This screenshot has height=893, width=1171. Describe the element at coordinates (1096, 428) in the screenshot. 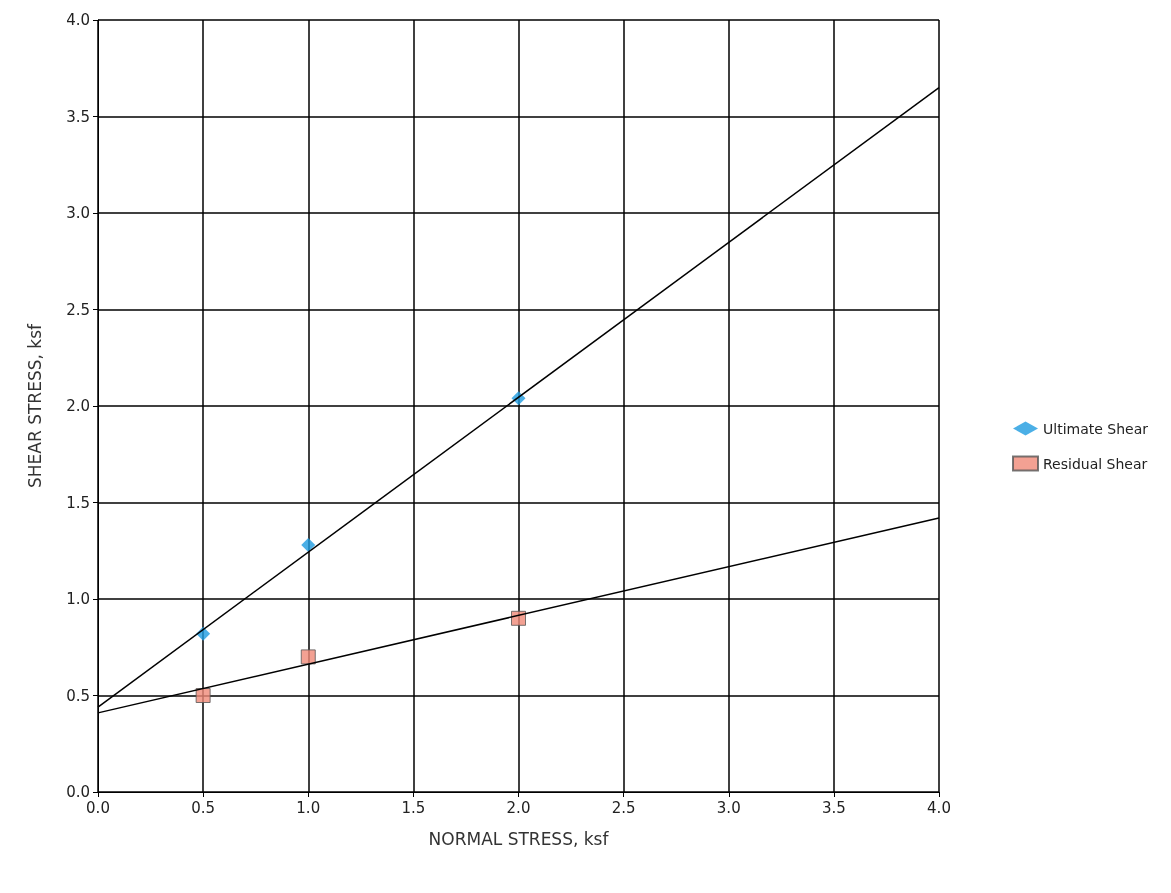

I see `legend-label: Ultimate Shear` at that location.